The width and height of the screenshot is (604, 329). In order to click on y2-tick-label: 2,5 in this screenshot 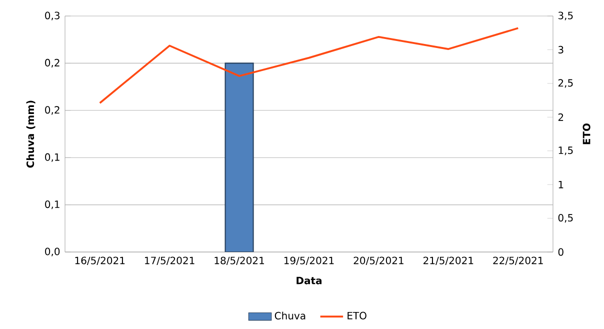, I will do `click(565, 83)`.